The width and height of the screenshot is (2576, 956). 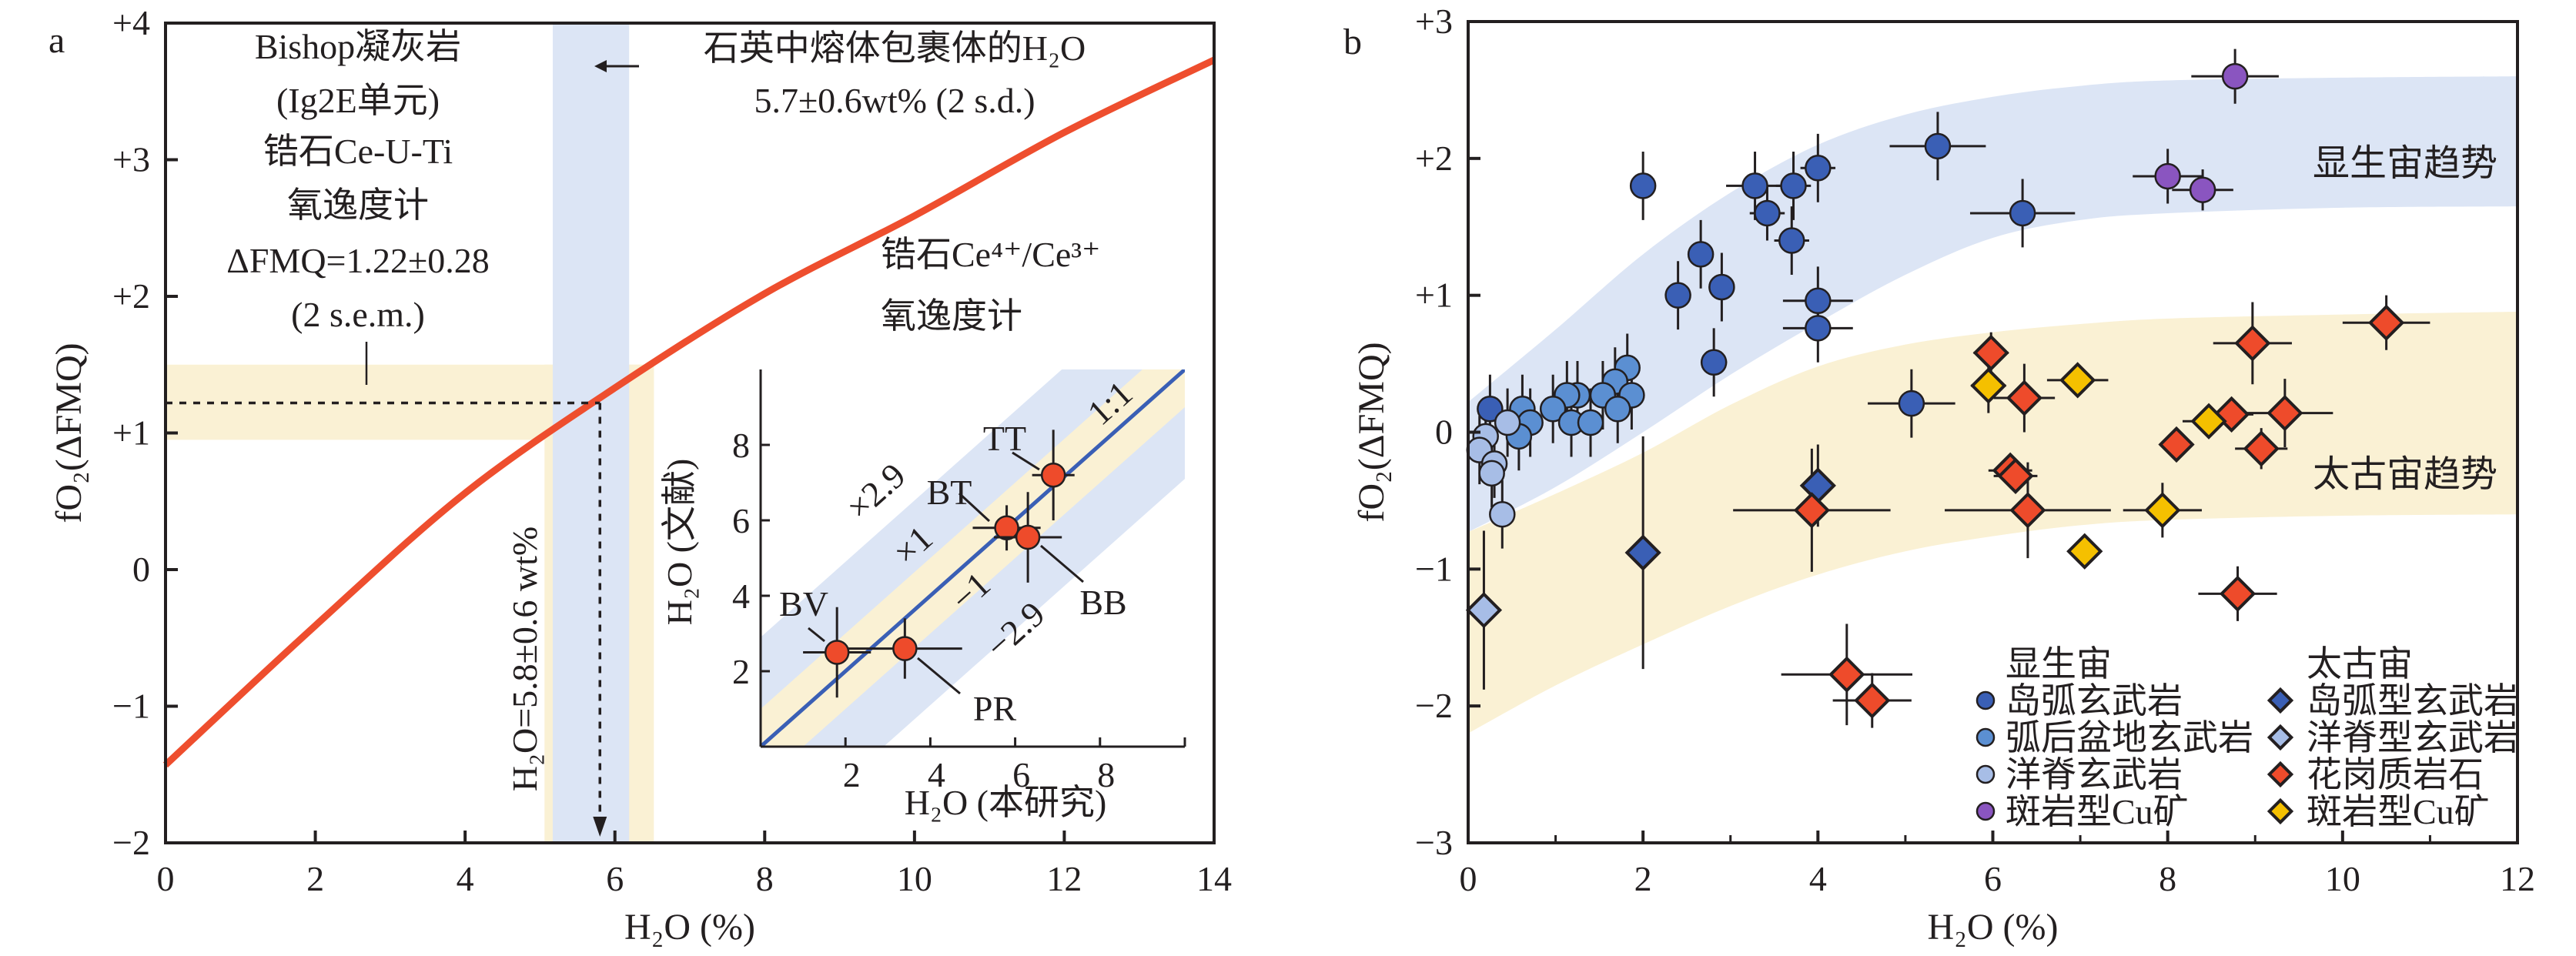 What do you see at coordinates (57, 40) in the screenshot?
I see `panel-a-label: a` at bounding box center [57, 40].